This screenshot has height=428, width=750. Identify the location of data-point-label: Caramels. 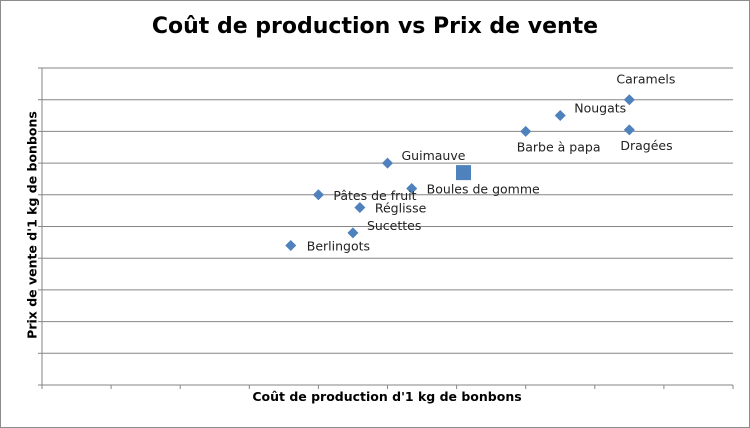
(645, 79).